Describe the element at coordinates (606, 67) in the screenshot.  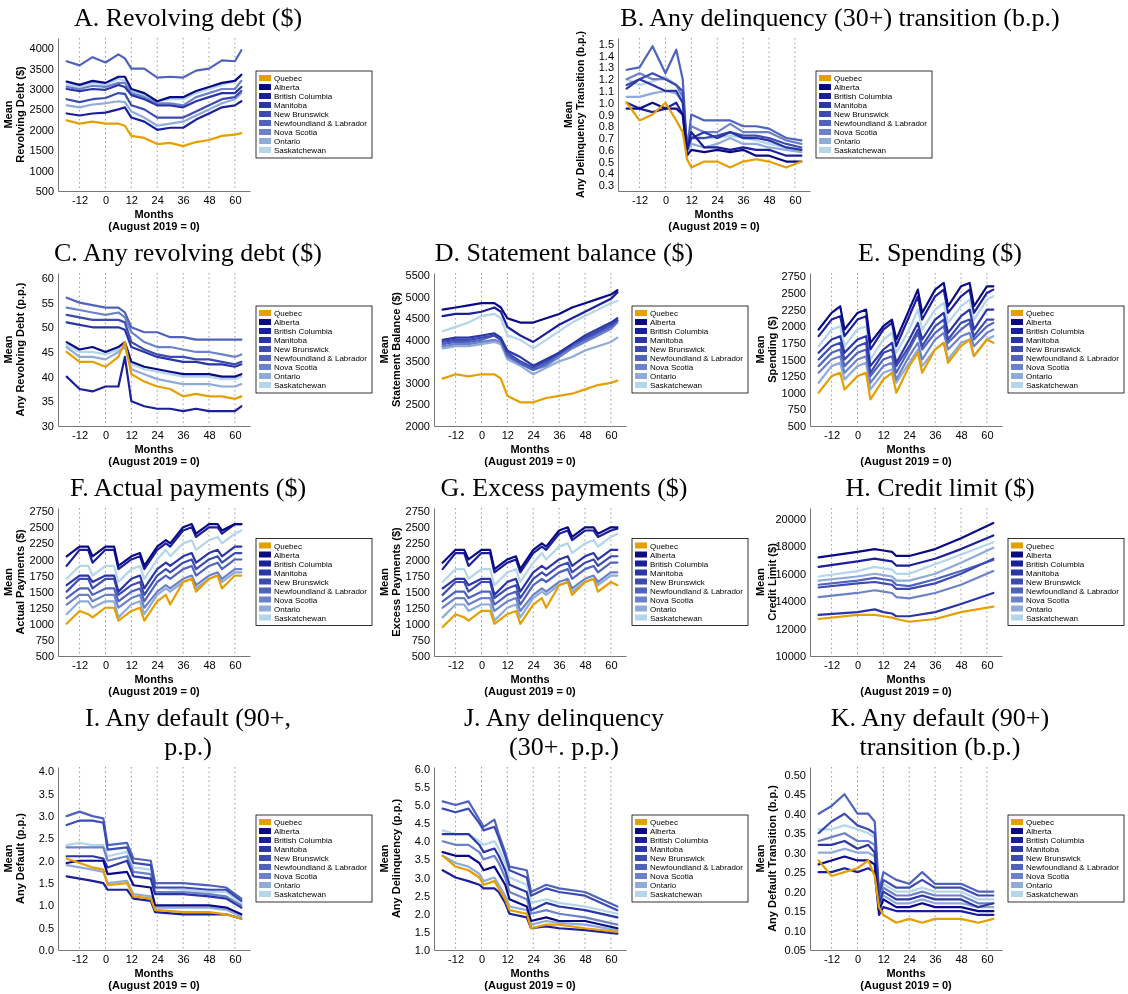
I see `y-tick-label: 1.3` at that location.